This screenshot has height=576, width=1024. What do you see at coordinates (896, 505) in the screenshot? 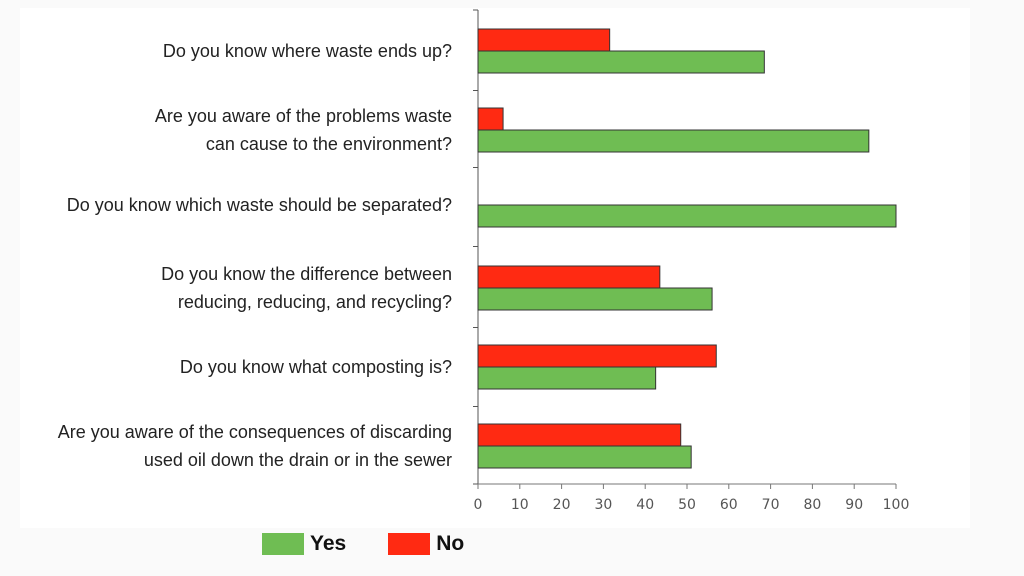
I see `x-tick-label: 100` at bounding box center [896, 505].